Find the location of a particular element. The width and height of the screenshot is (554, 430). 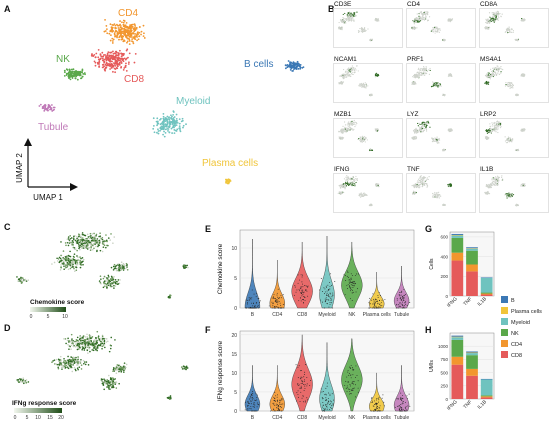

ifng-legend-title: IFNg response score is located at coordinates (44, 403).